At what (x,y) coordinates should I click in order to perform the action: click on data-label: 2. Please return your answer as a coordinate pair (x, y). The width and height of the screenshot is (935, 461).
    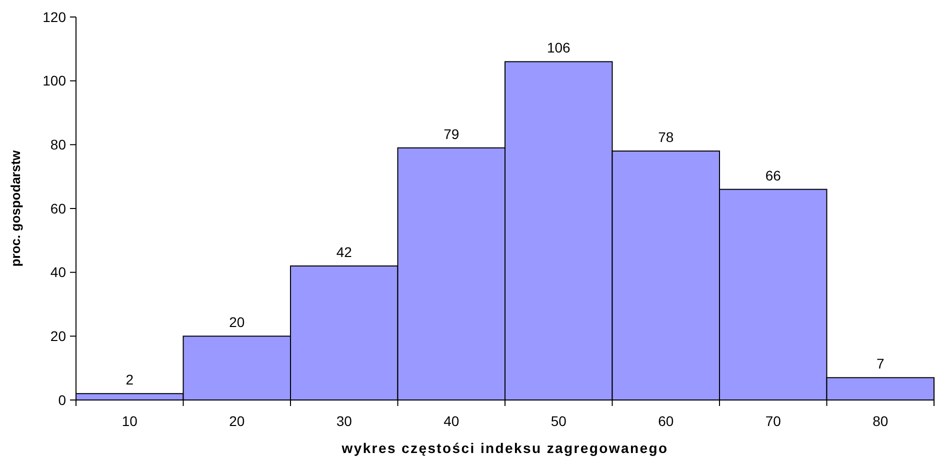
    Looking at the image, I should click on (130, 380).